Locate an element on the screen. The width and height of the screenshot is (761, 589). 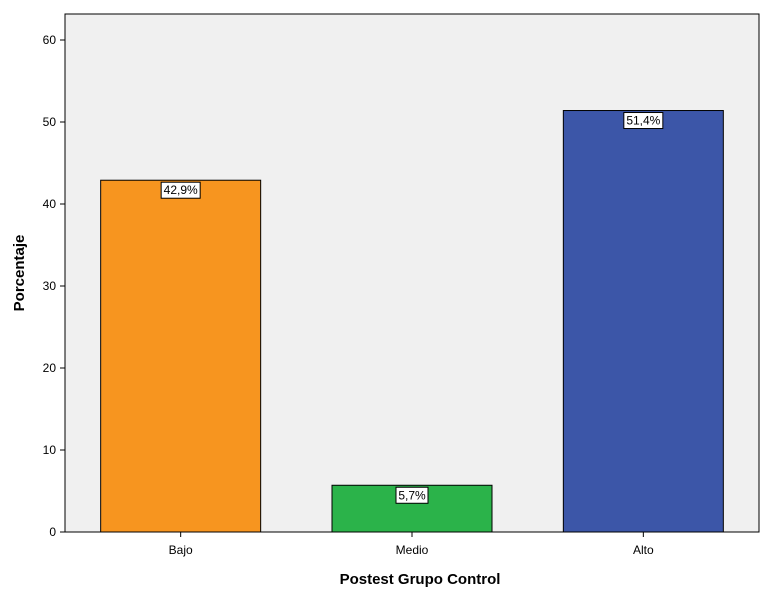
data-label: 42,9% is located at coordinates (181, 190).